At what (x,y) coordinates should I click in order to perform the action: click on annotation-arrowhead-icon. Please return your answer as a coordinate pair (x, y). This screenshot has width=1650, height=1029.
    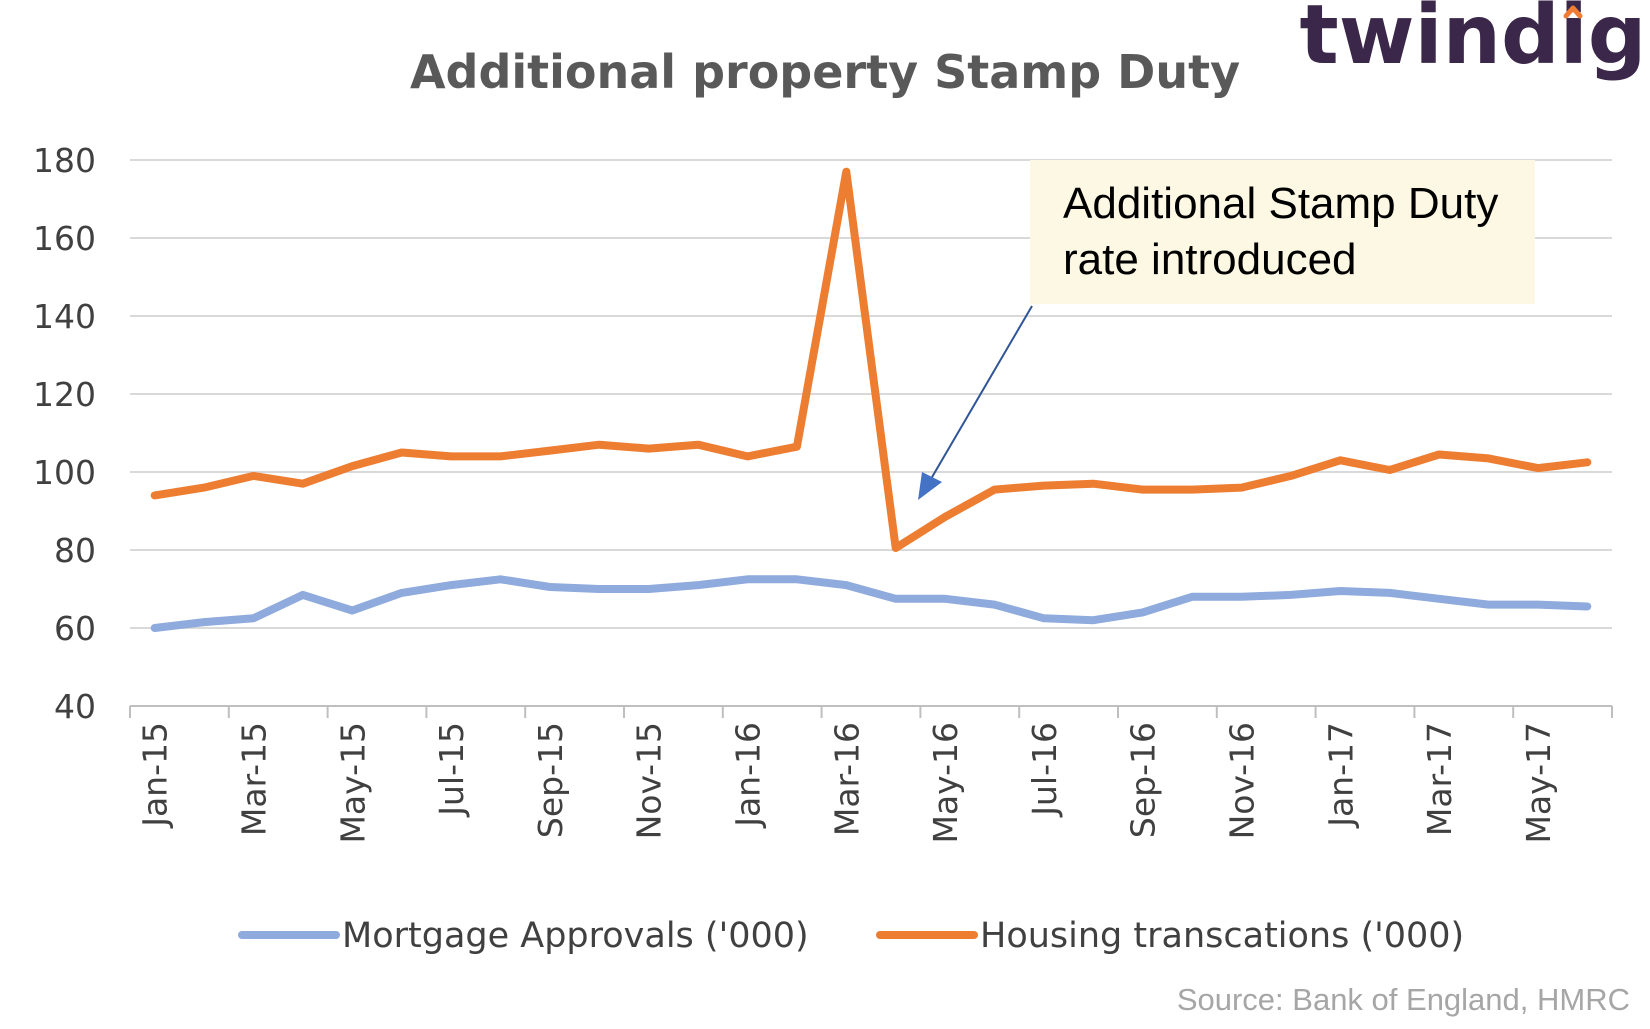
    Looking at the image, I should click on (930, 486).